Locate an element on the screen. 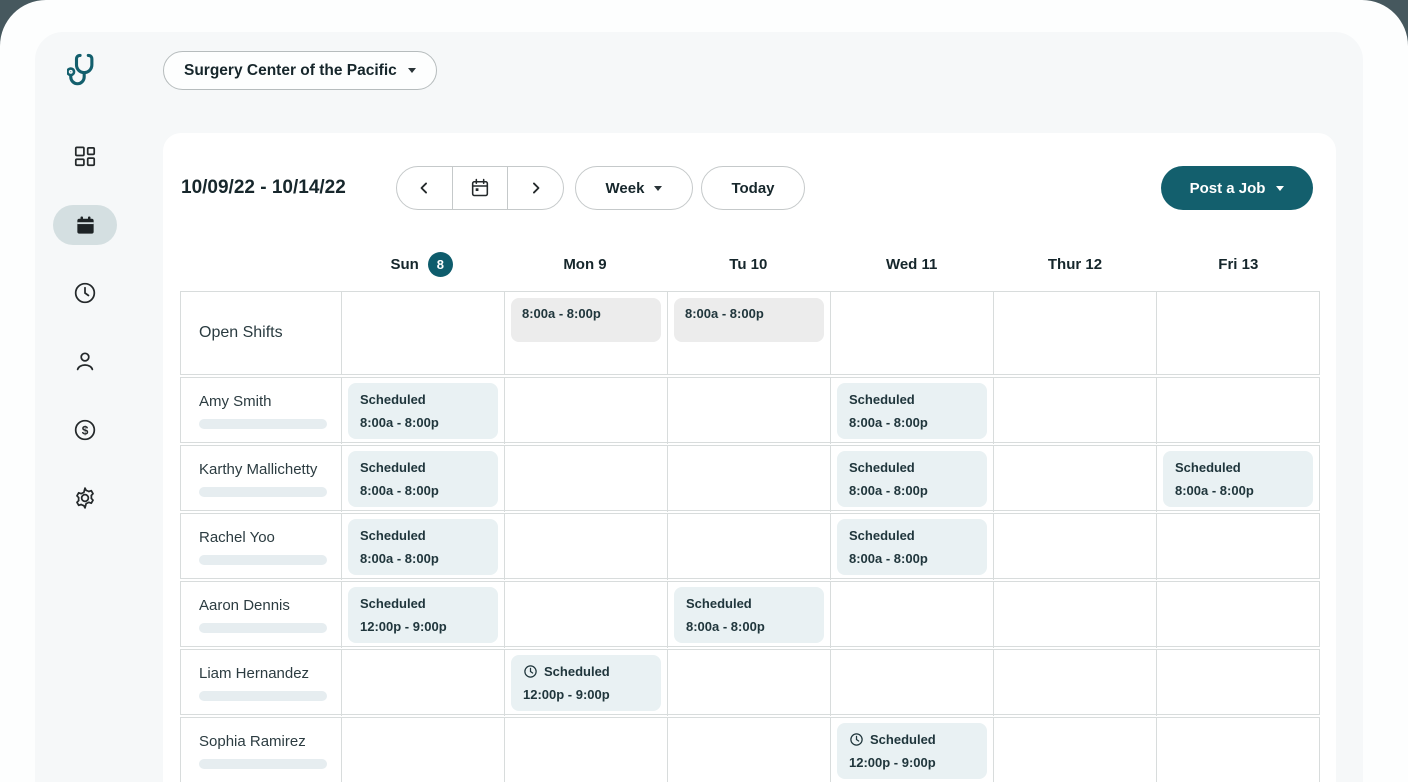 This screenshot has height=782, width=1408. next-week-button is located at coordinates (535, 188).